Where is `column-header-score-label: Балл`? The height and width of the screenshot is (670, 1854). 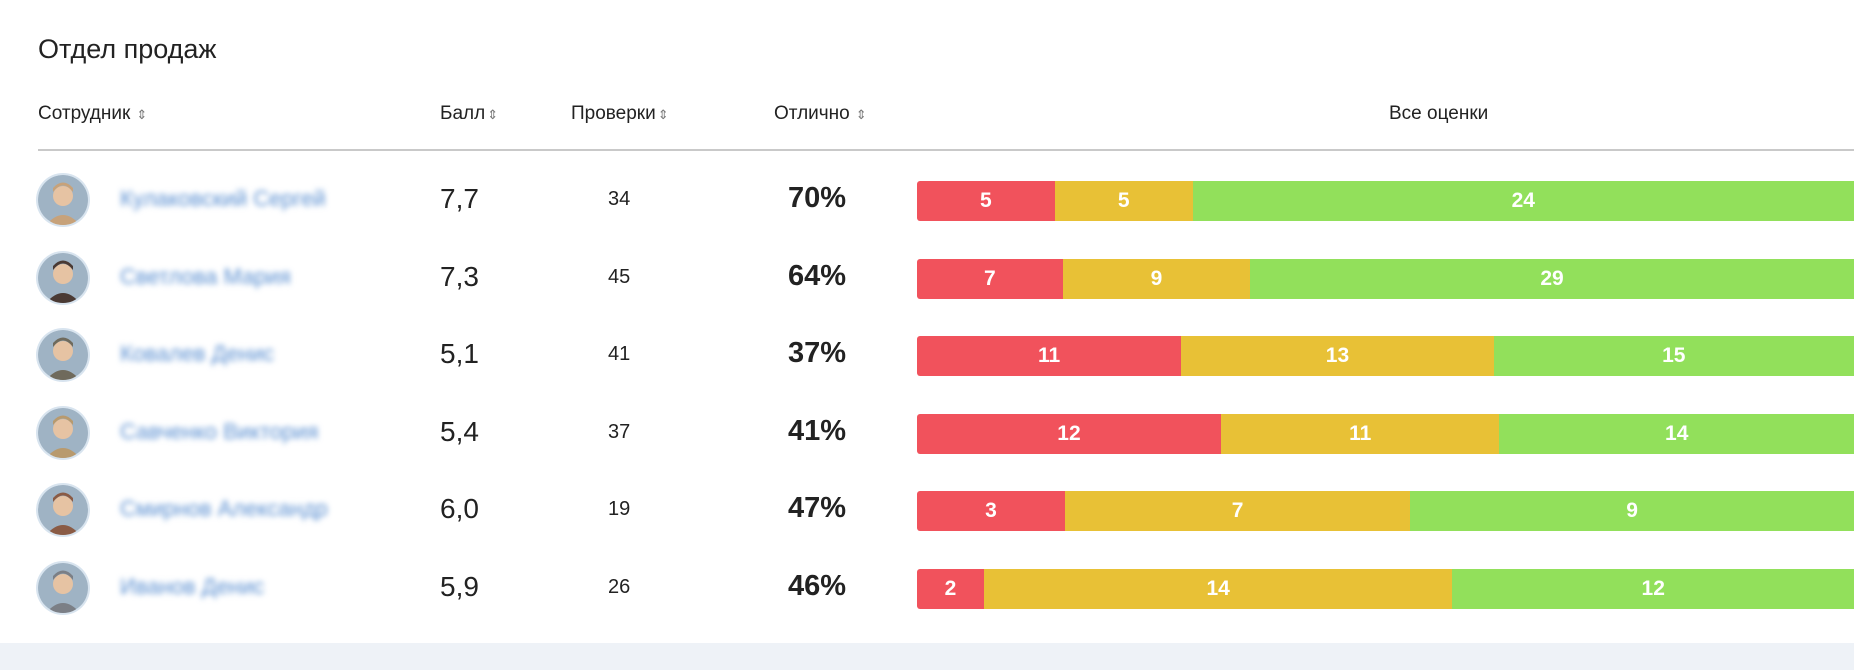 column-header-score-label: Балл is located at coordinates (463, 113).